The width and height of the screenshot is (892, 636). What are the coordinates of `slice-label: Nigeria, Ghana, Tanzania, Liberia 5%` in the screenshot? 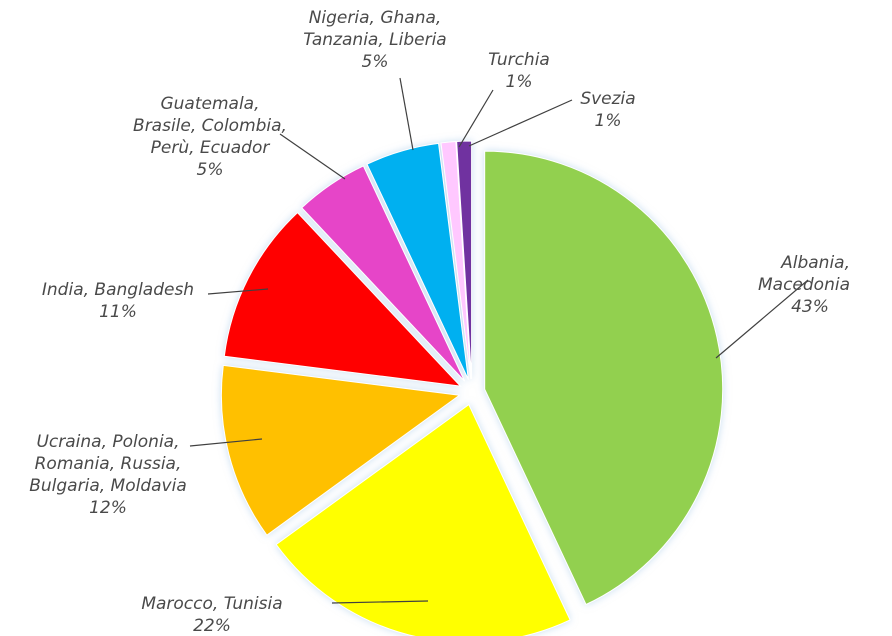 It's located at (374, 40).